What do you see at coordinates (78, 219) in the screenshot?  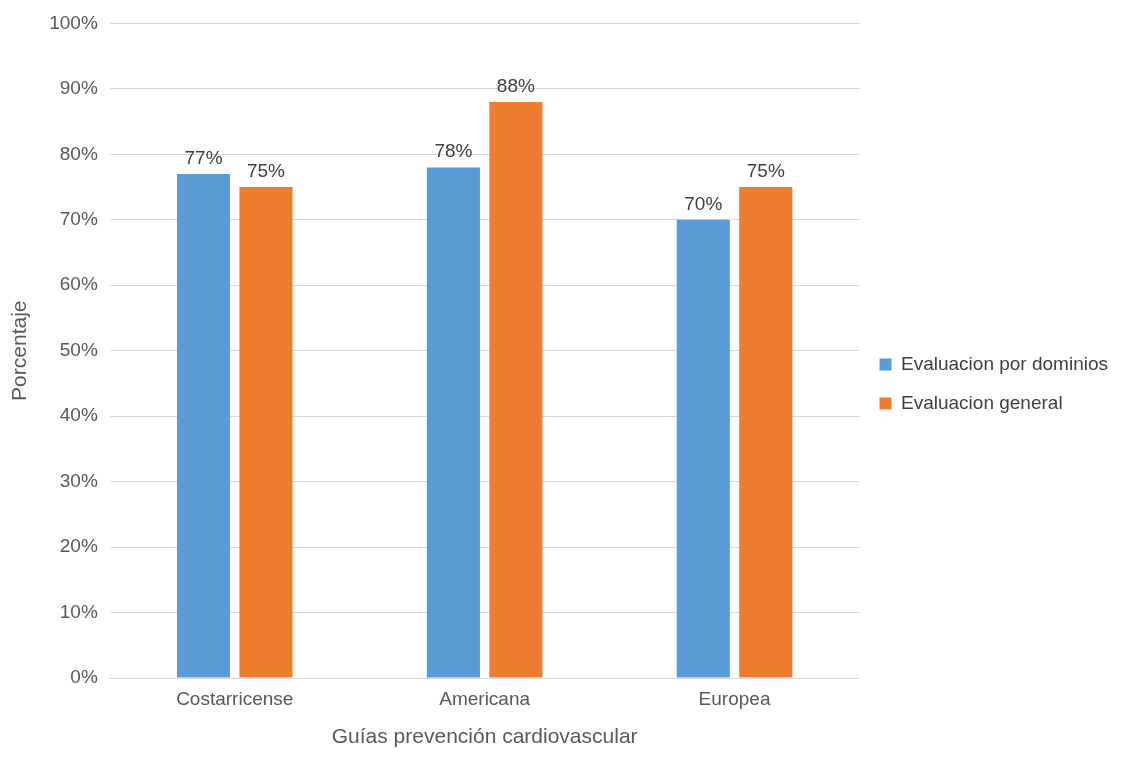 I see `y-tick-label: 70%` at bounding box center [78, 219].